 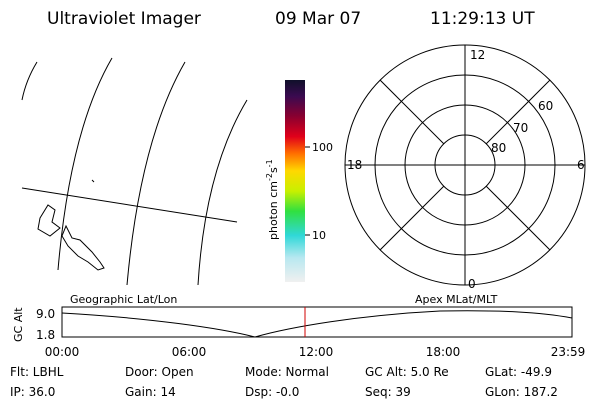 I want to click on status-field: Seq: 39, so click(x=388, y=392).